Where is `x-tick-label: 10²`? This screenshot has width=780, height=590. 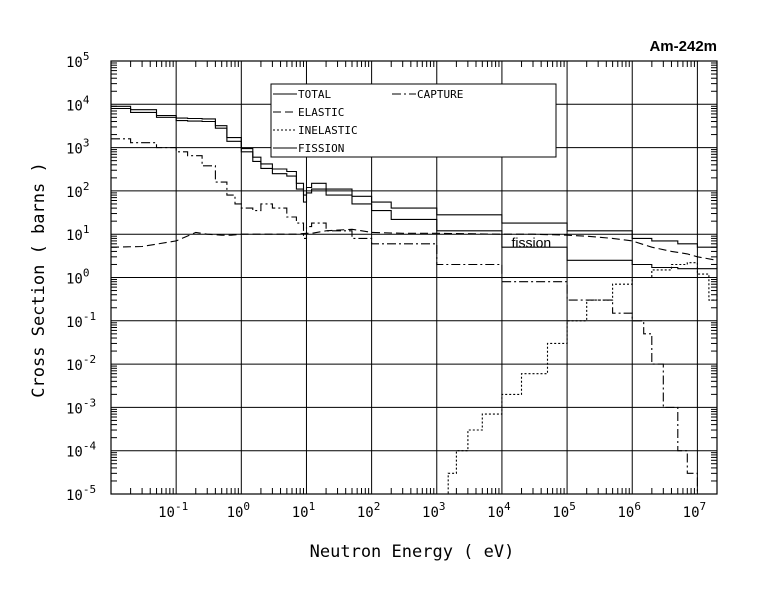 x-tick-label: 10² is located at coordinates (368, 510).